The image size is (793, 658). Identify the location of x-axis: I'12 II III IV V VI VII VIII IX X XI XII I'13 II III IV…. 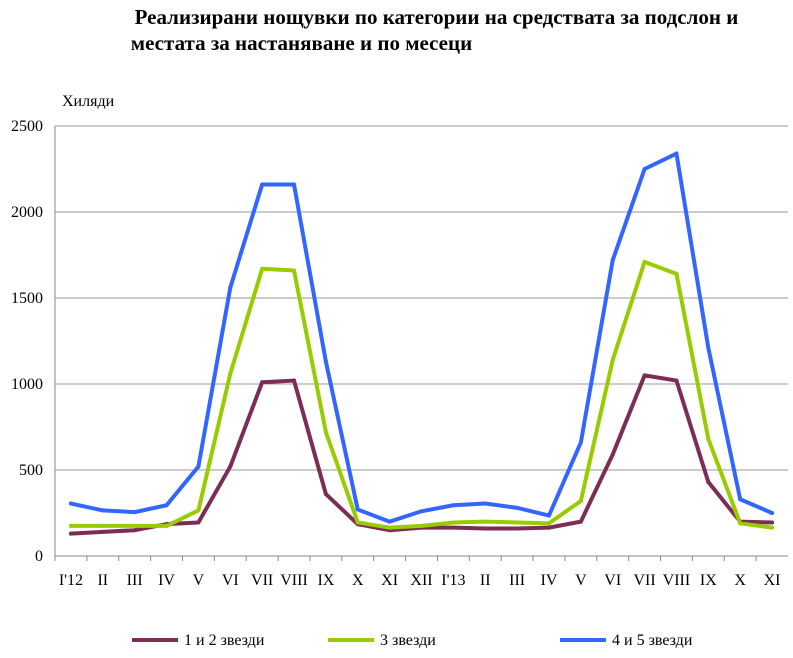
(421, 572).